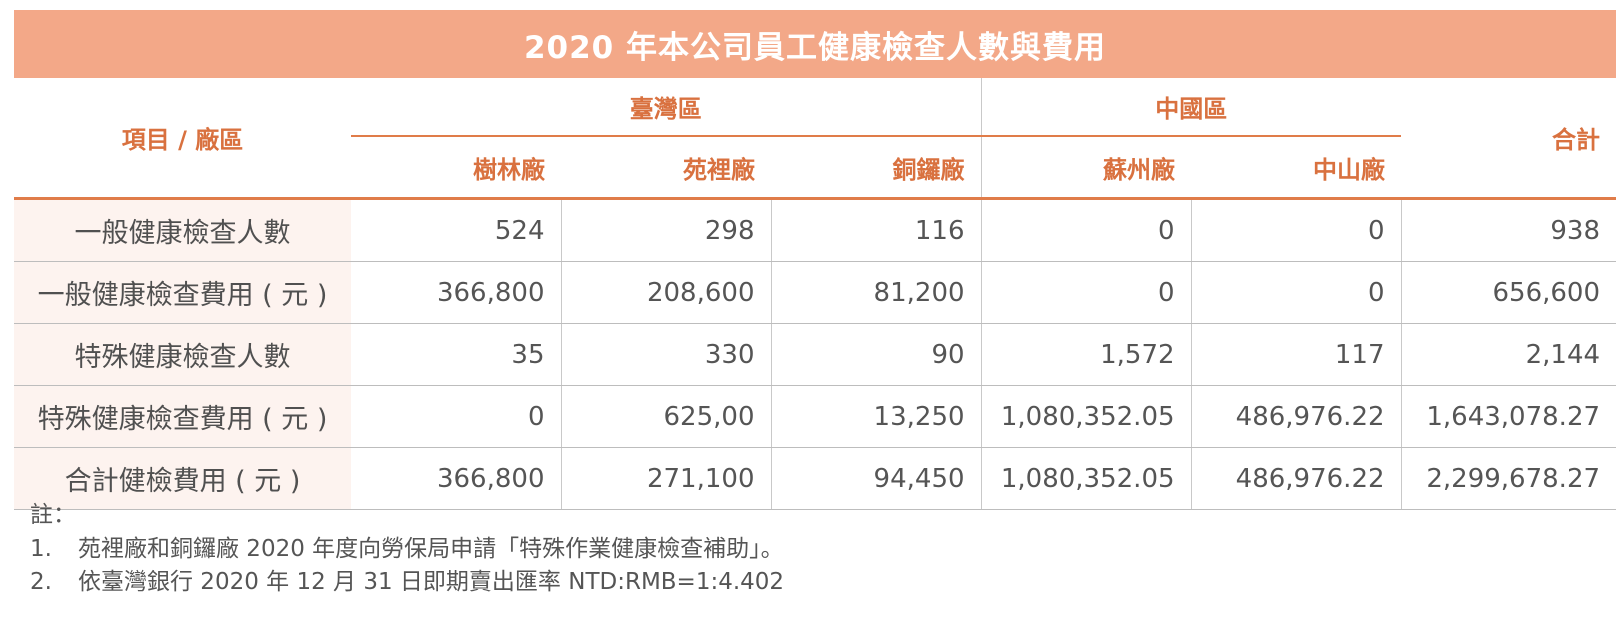 The width and height of the screenshot is (1622, 631). Describe the element at coordinates (1508, 416) in the screenshot. I see `cell-total: 1,643,078.27` at that location.